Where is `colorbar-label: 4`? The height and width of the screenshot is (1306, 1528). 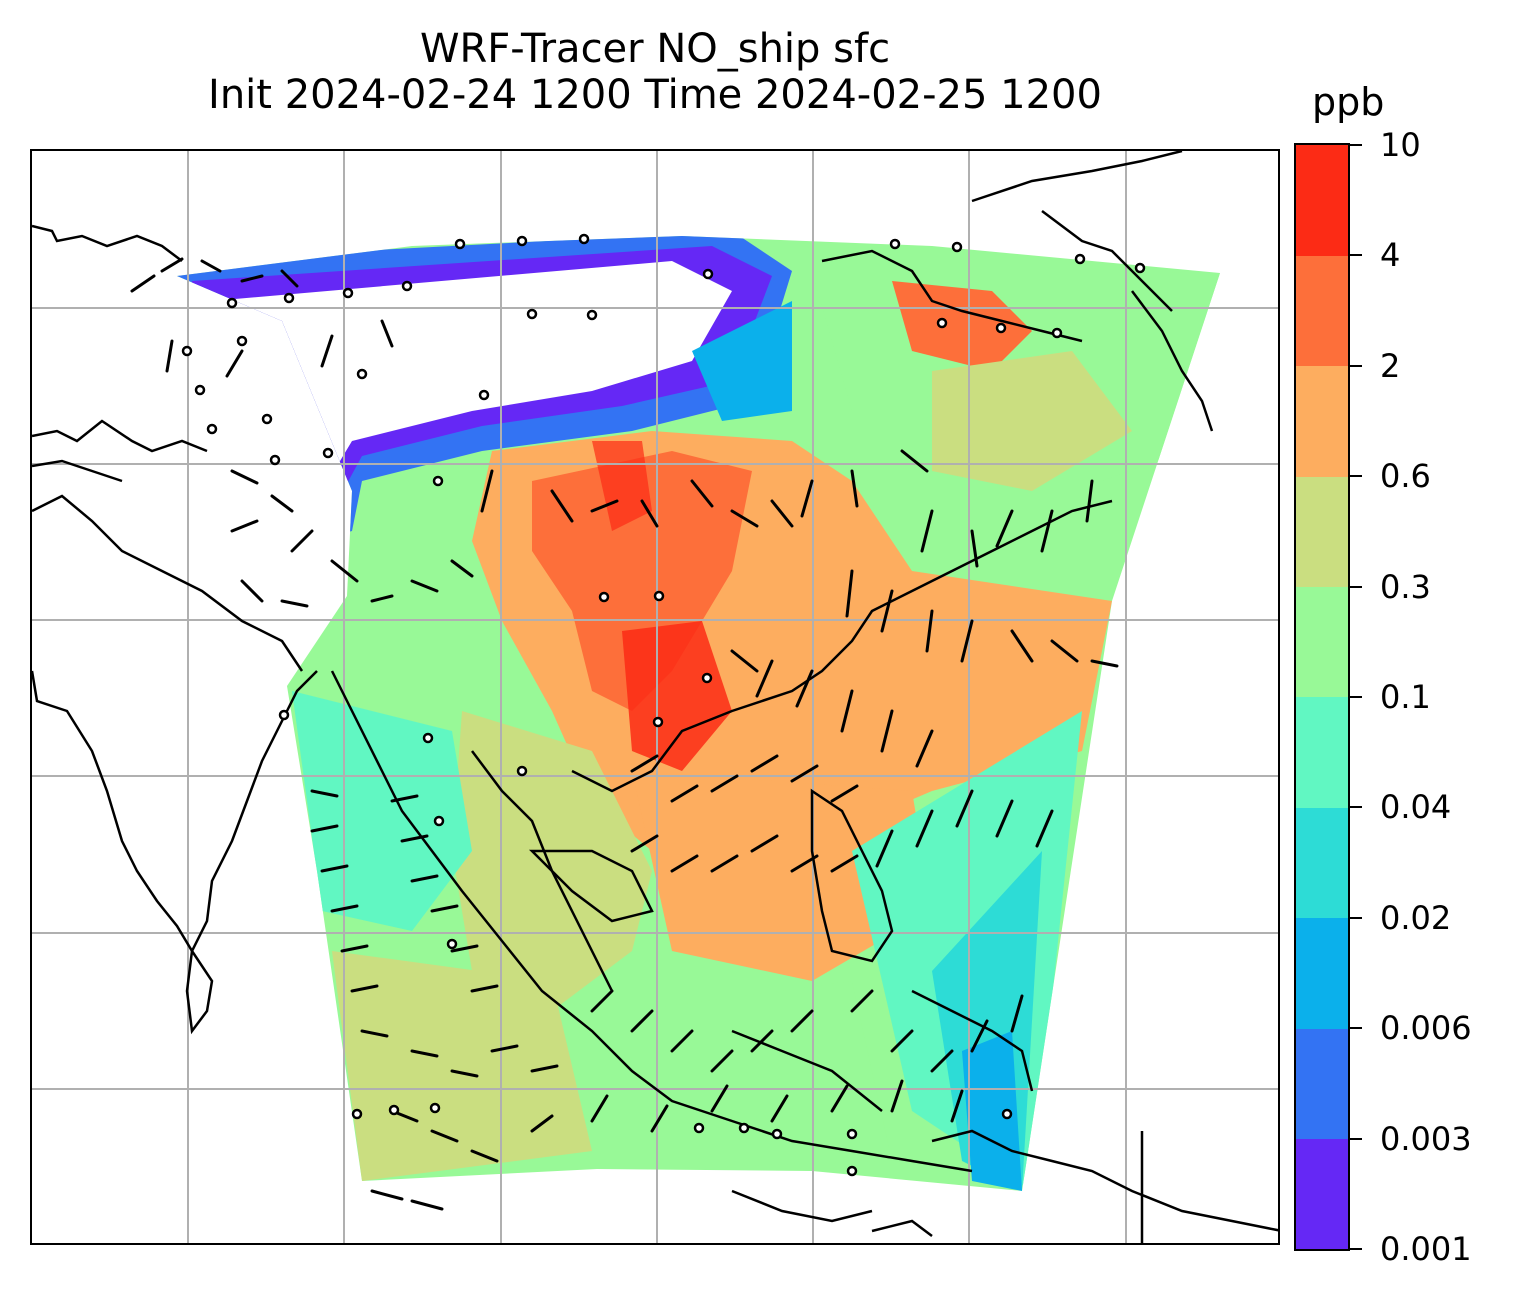 colorbar-label: 4 is located at coordinates (1390, 255).